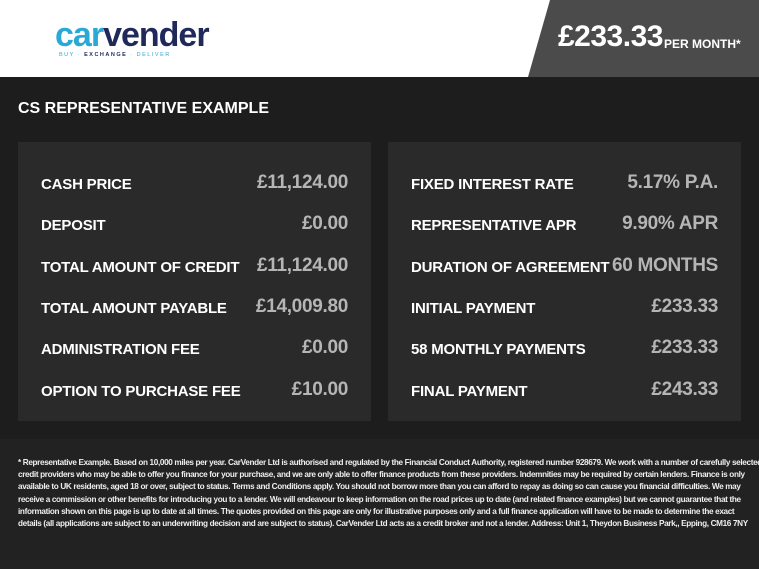 This screenshot has height=569, width=759. I want to click on finance-row: FINAL PAYMENT £243.33, so click(564, 389).